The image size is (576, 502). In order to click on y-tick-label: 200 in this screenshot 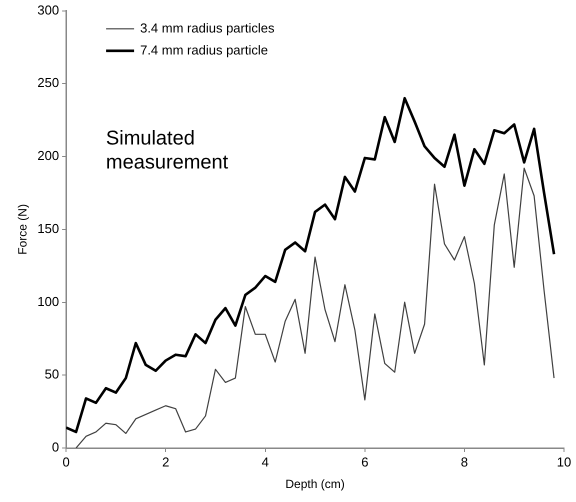, I will do `click(48, 156)`.